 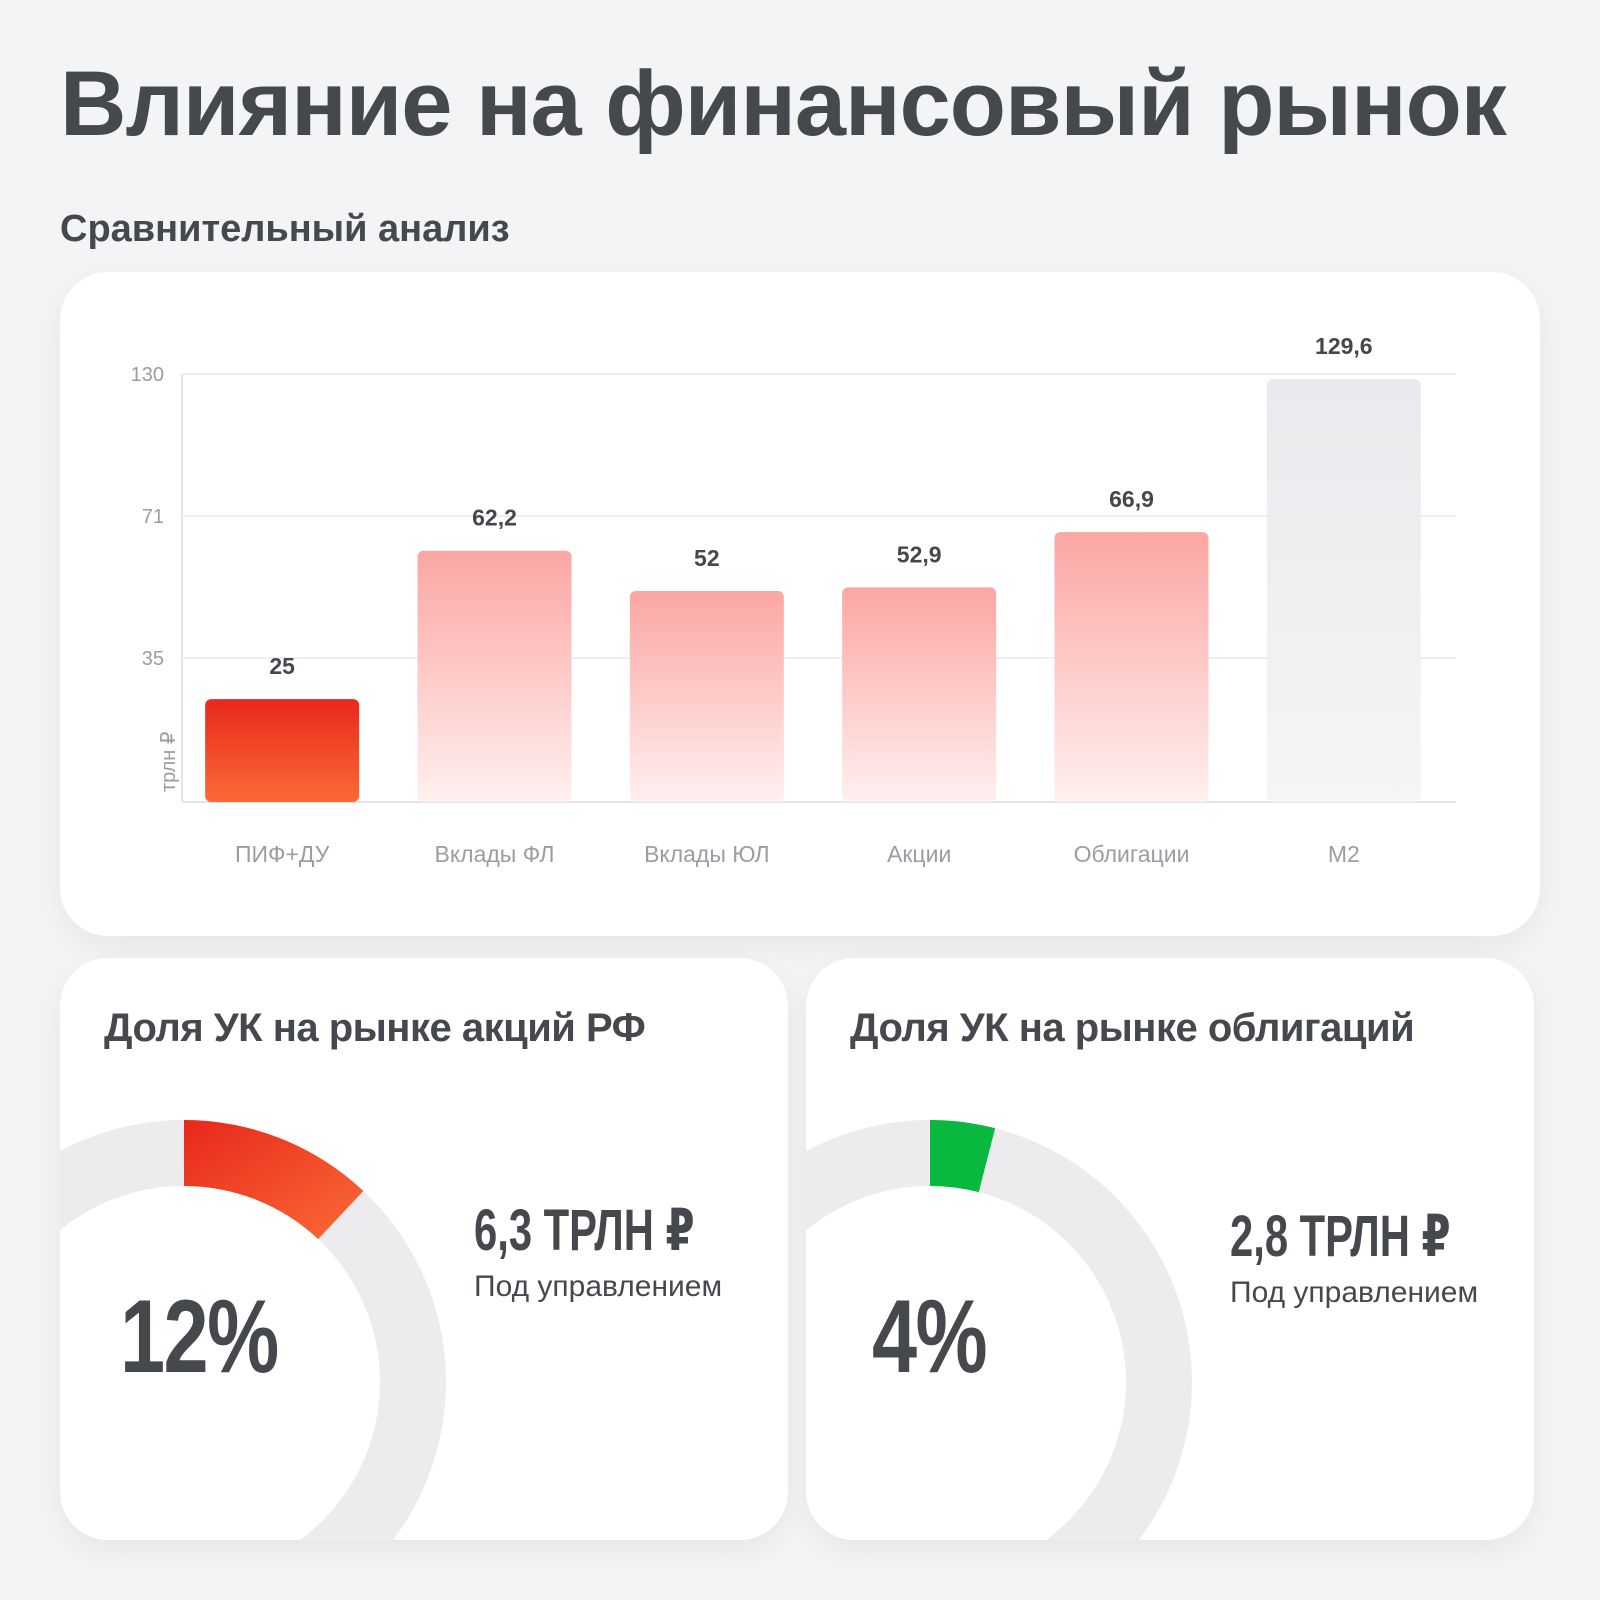 I want to click on x-category-label: Облигации, so click(x=1132, y=854).